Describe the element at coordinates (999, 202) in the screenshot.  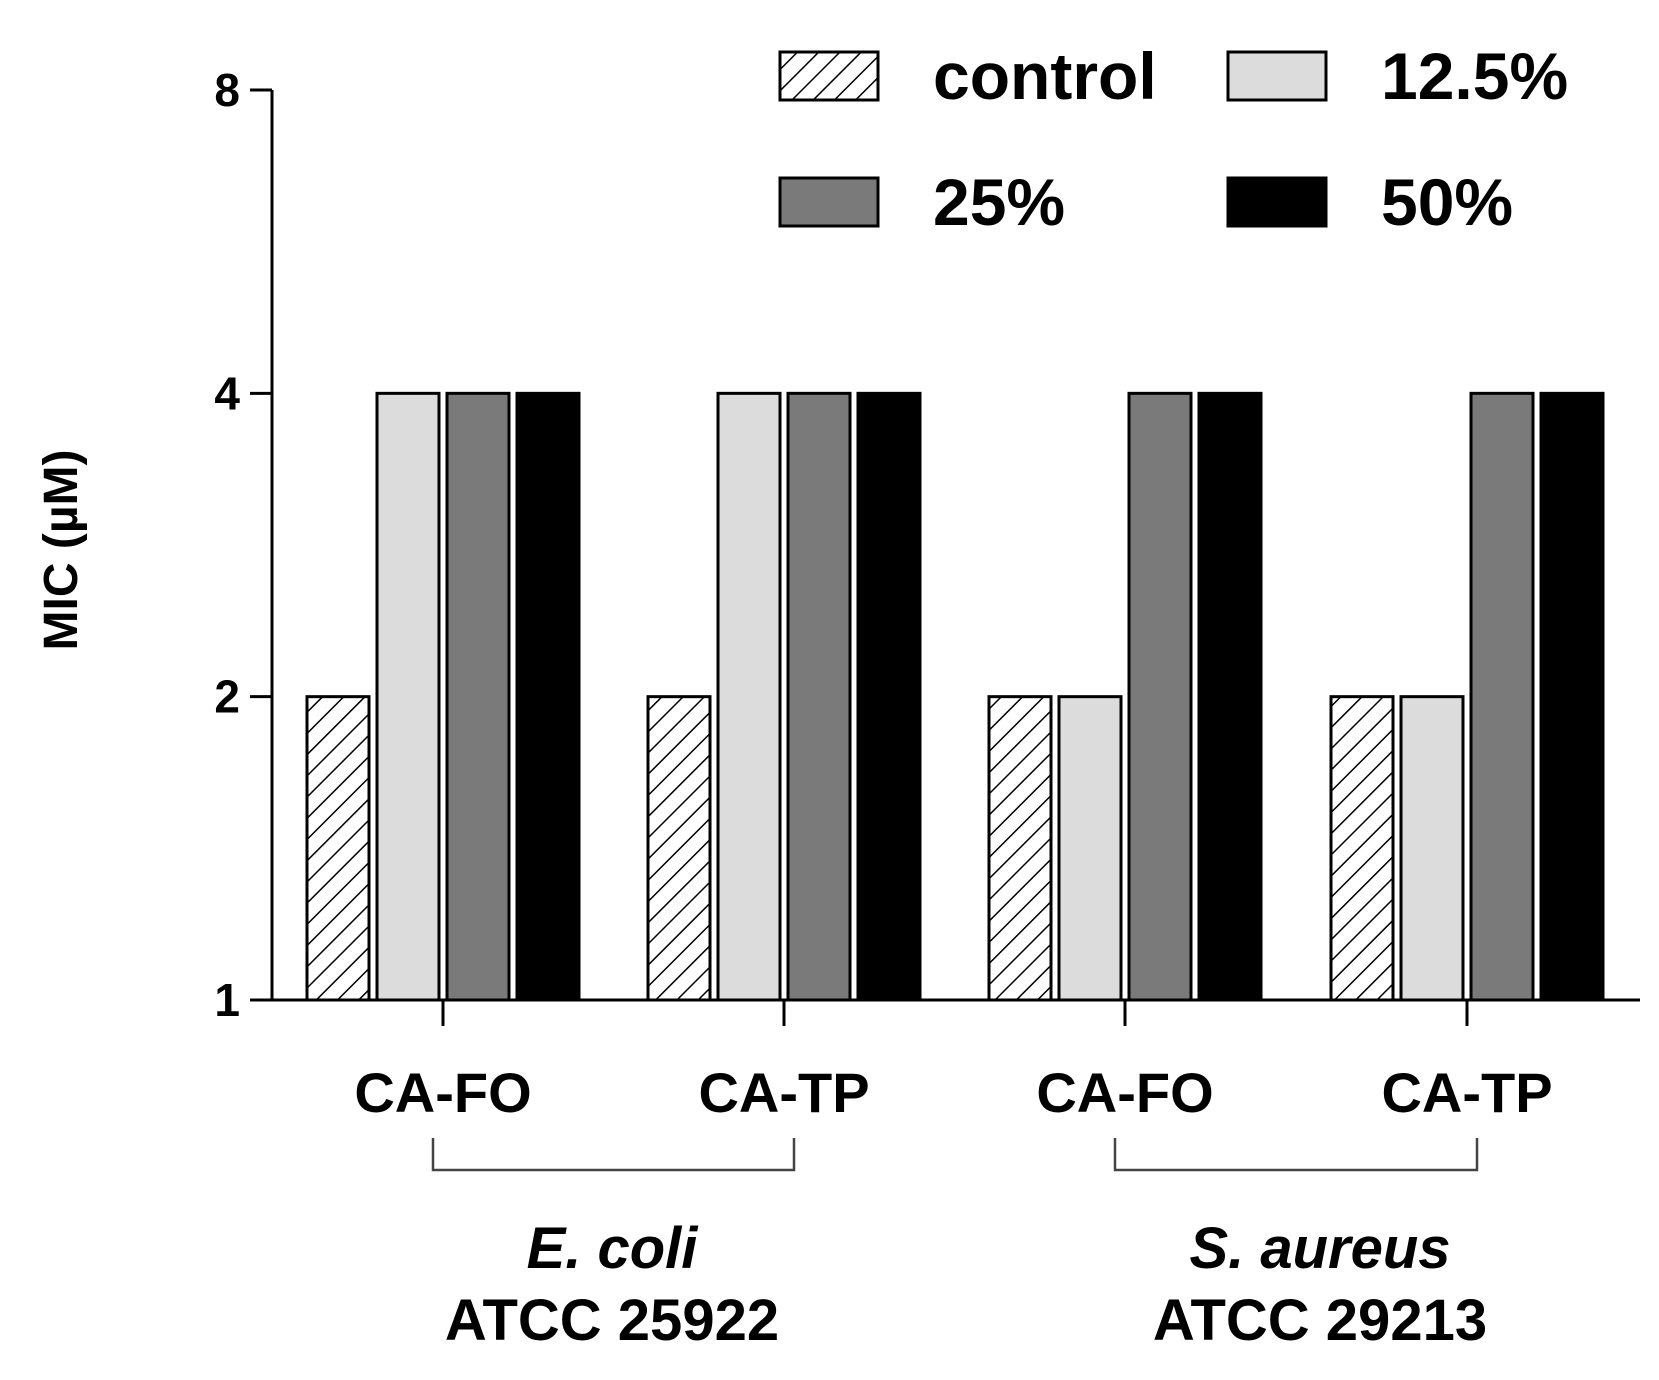
I see `legend-label: 25%` at that location.